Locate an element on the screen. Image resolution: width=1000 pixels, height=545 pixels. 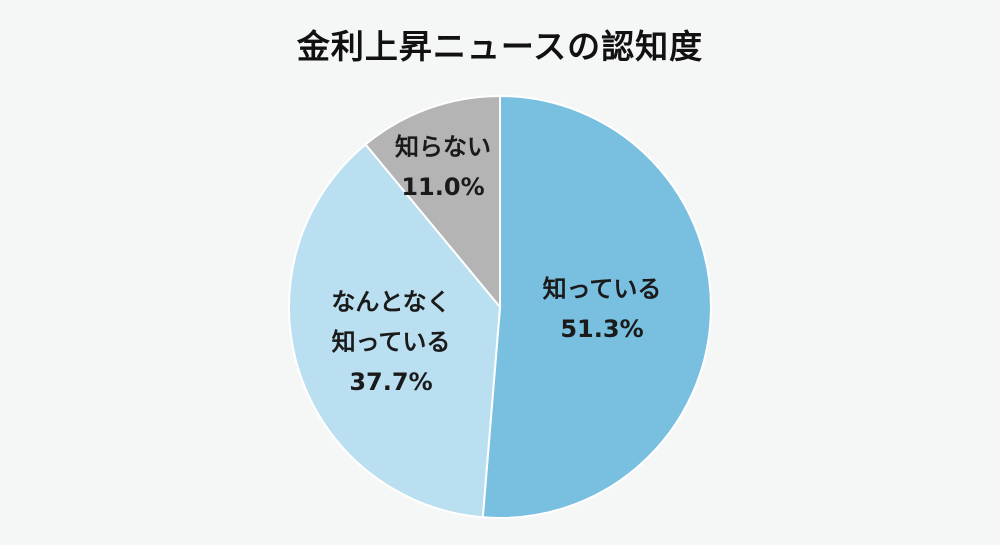
slice-somewhat-know-value-label: 37.7% is located at coordinates (390, 382).